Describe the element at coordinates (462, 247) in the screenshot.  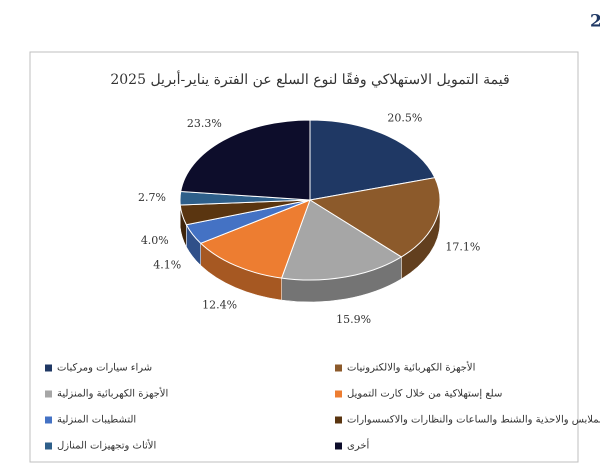
I see `data-label: 17.1%` at that location.